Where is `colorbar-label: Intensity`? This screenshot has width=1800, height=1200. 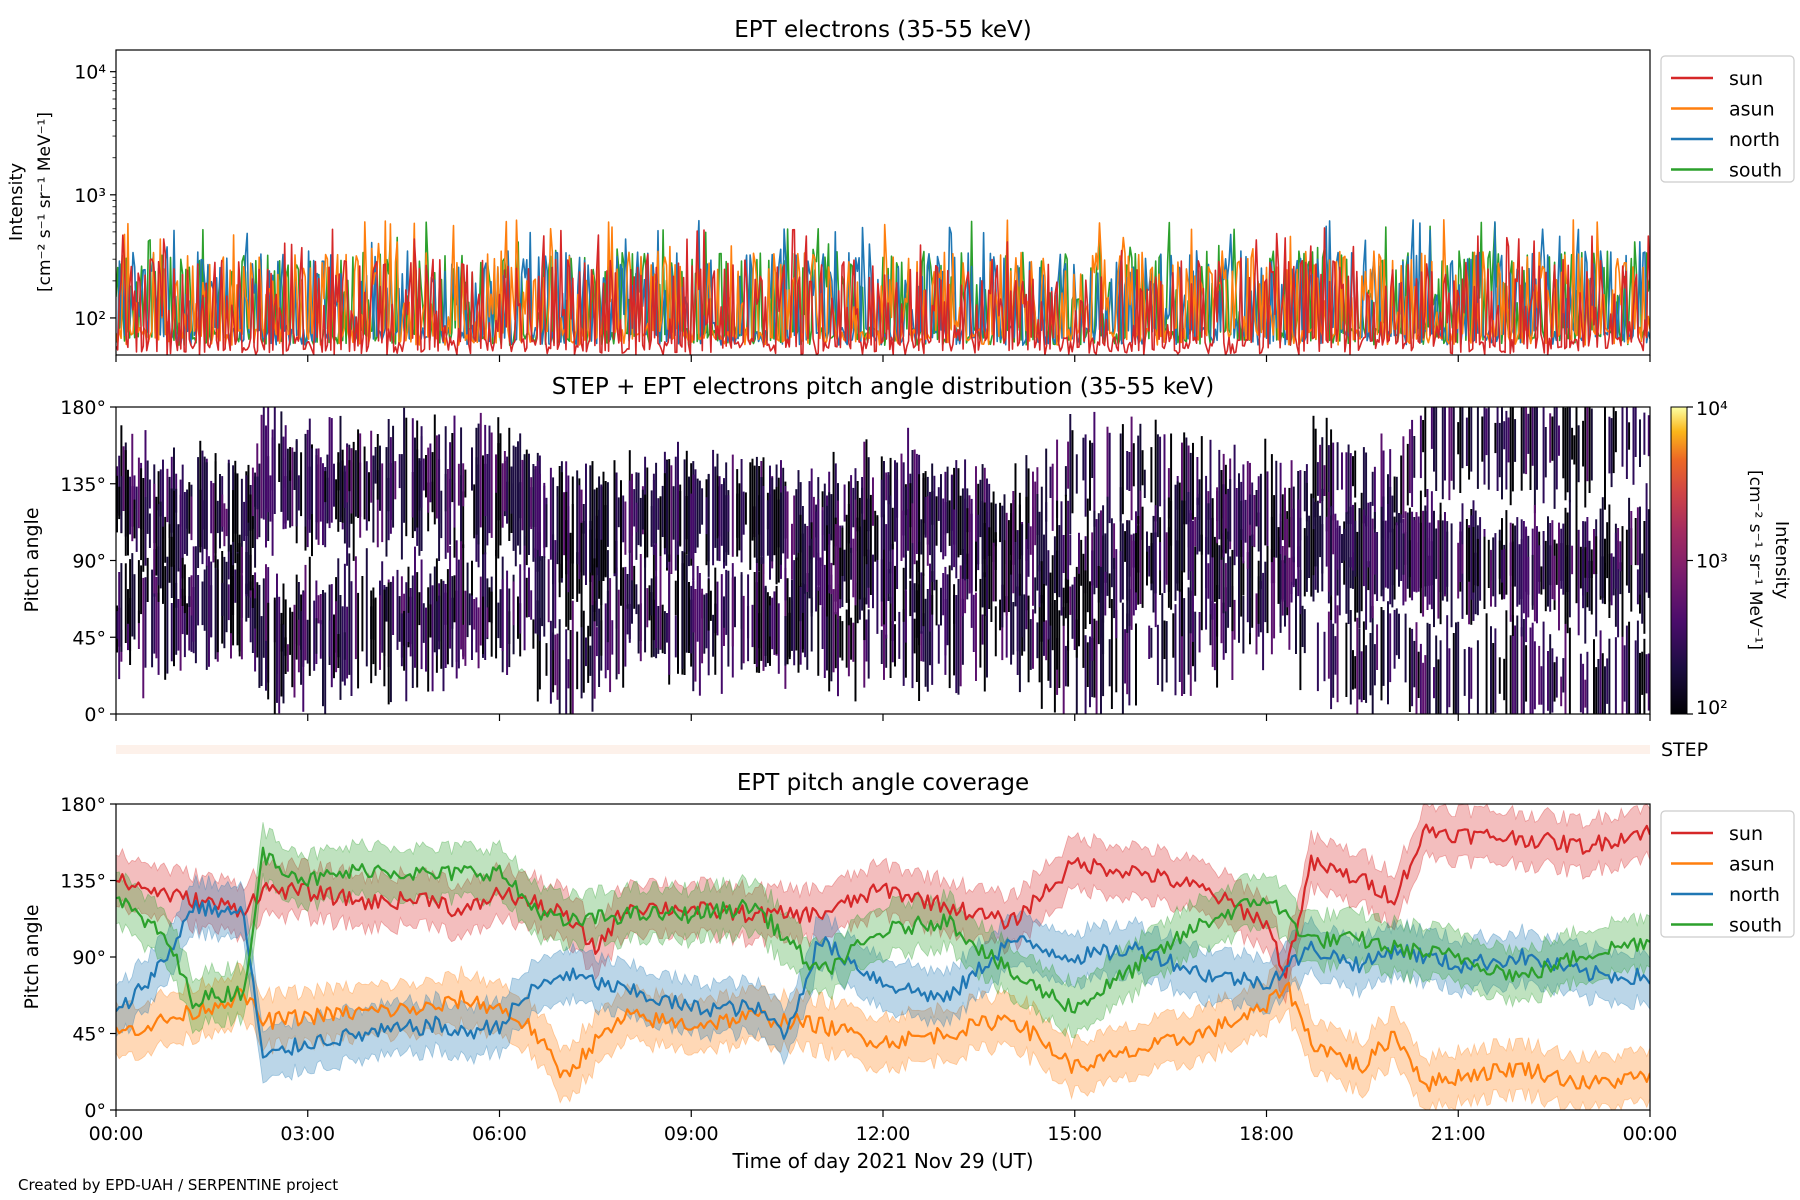 colorbar-label: Intensity is located at coordinates (1781, 560).